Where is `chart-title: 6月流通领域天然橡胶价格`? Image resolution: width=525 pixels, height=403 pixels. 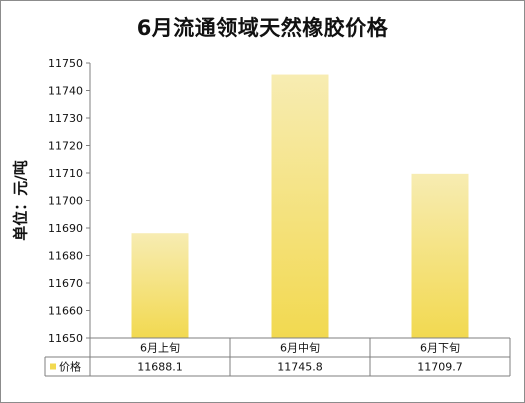 chart-title: 6月流通领域天然橡胶价格 is located at coordinates (262, 28).